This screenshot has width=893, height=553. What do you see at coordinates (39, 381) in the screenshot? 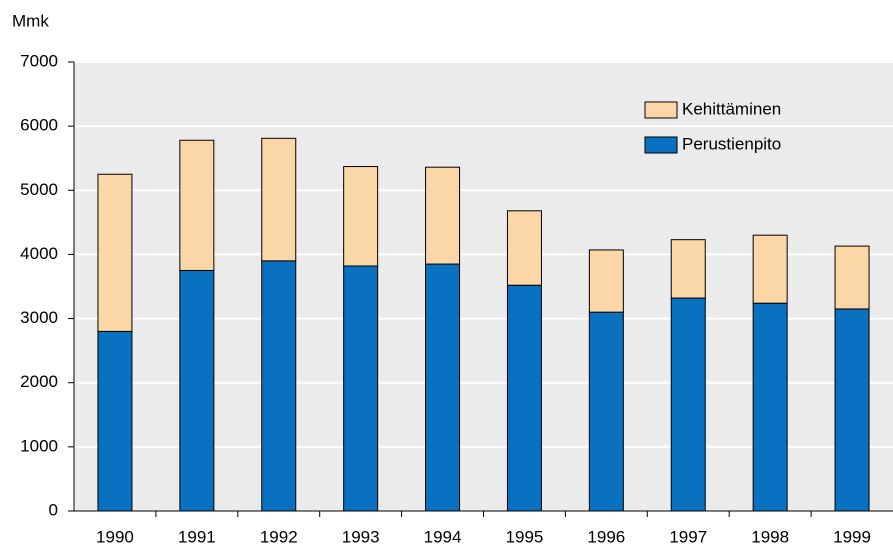
I see `y-tick-label: 2000` at bounding box center [39, 381].